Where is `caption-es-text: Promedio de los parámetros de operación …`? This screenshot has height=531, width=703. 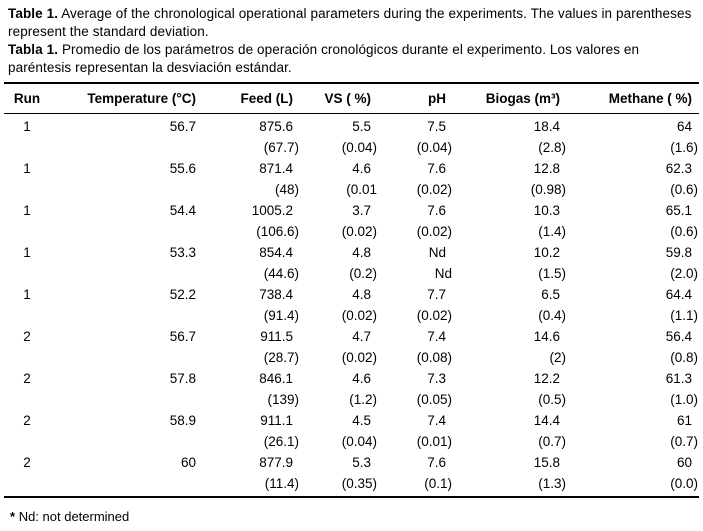
caption-es-text: Promedio de los parámetros de operación … is located at coordinates (324, 58).